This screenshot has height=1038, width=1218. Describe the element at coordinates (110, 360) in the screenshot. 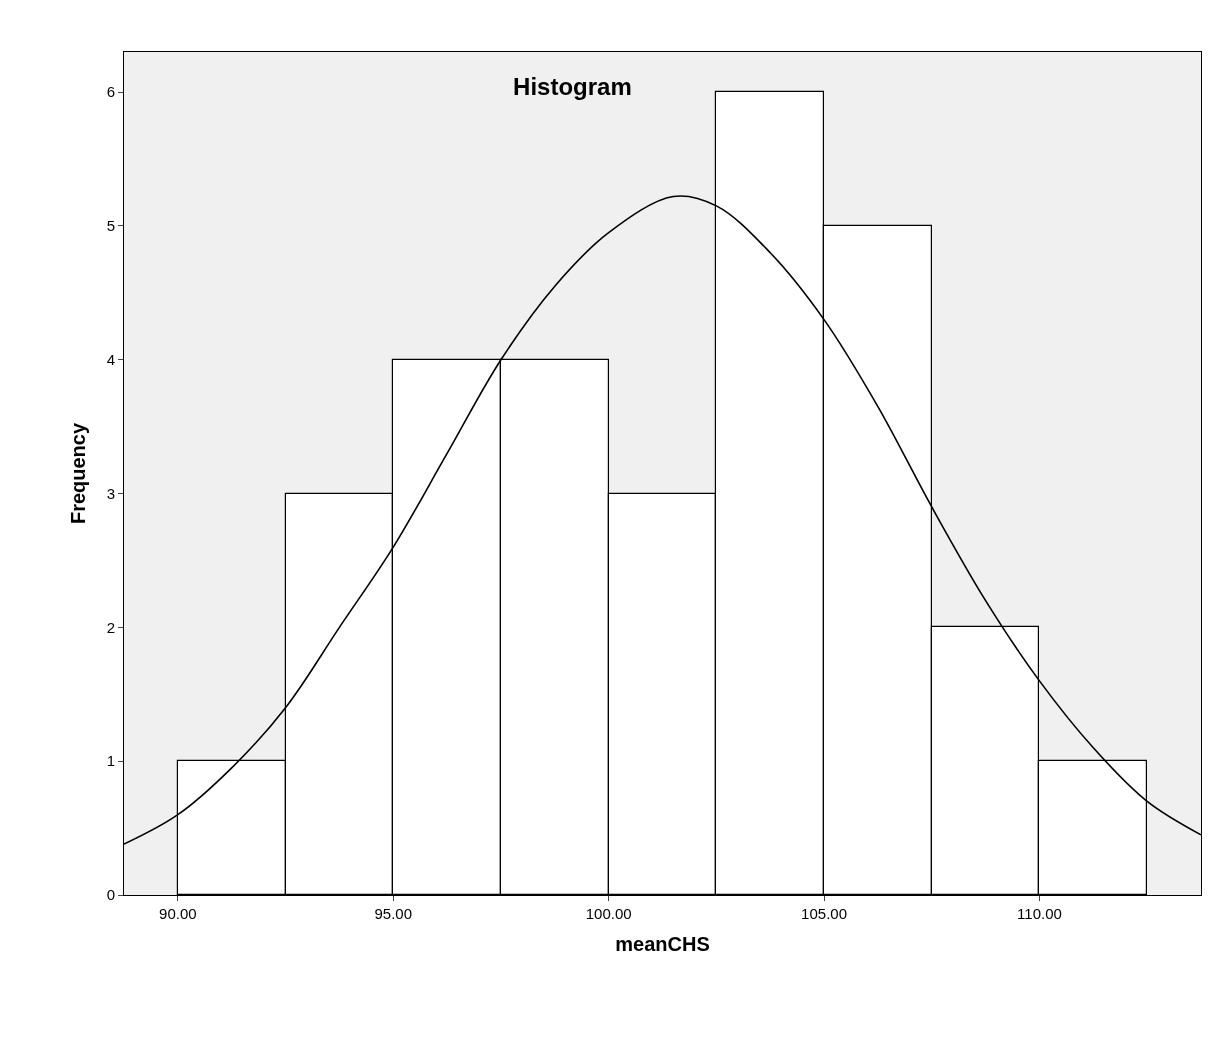

I see `y-tick-label: 4` at that location.